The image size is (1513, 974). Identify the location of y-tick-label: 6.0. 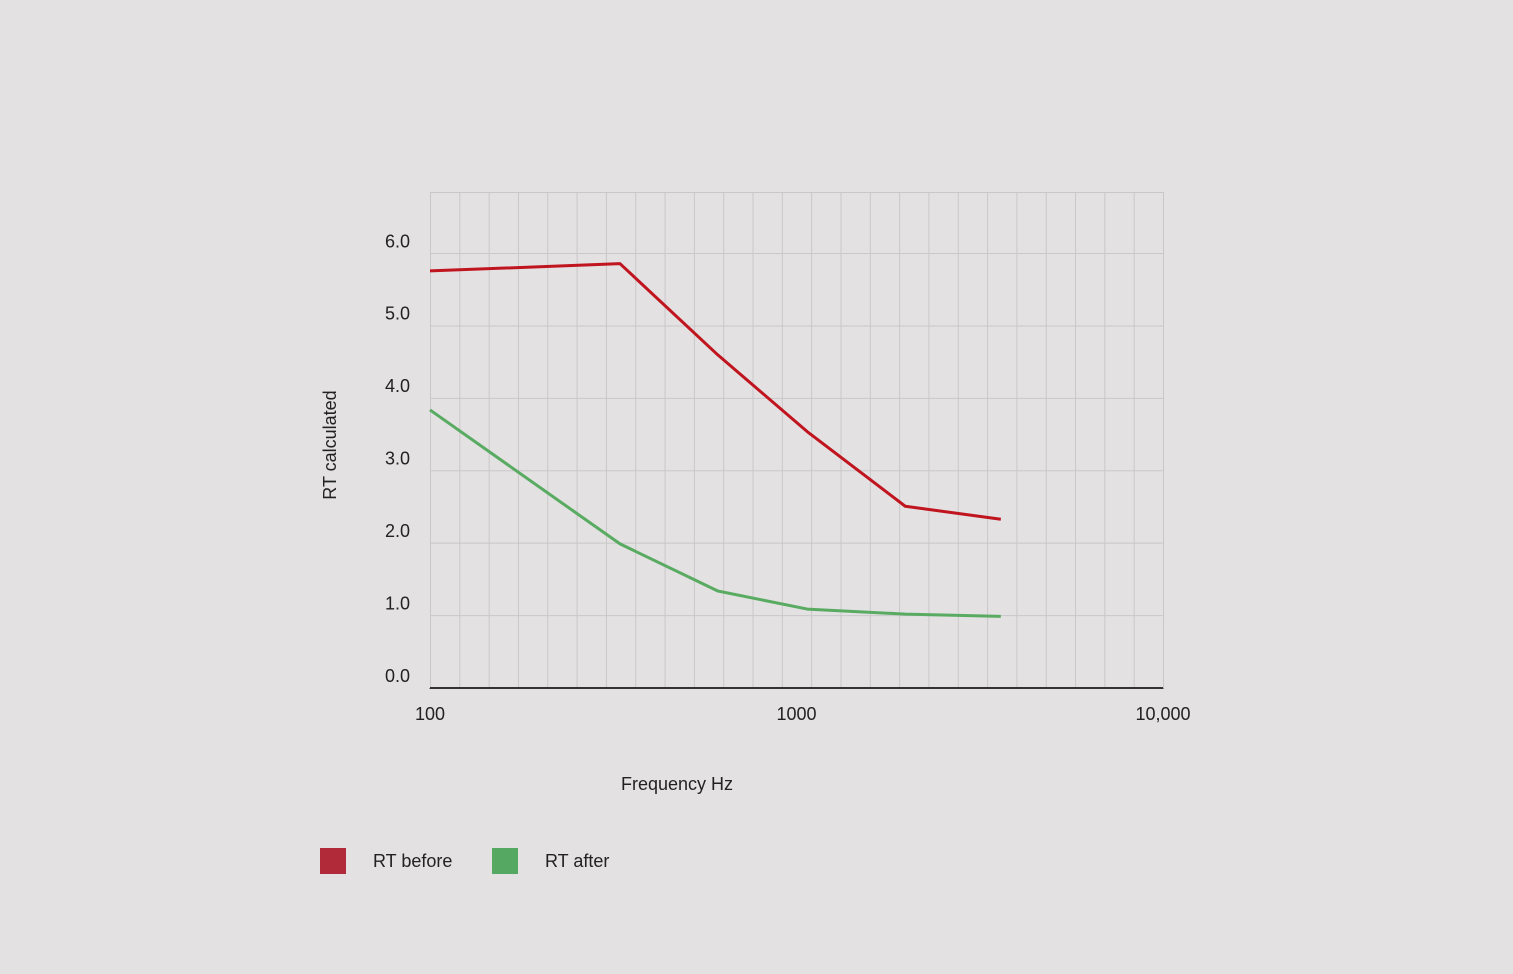
(397, 241).